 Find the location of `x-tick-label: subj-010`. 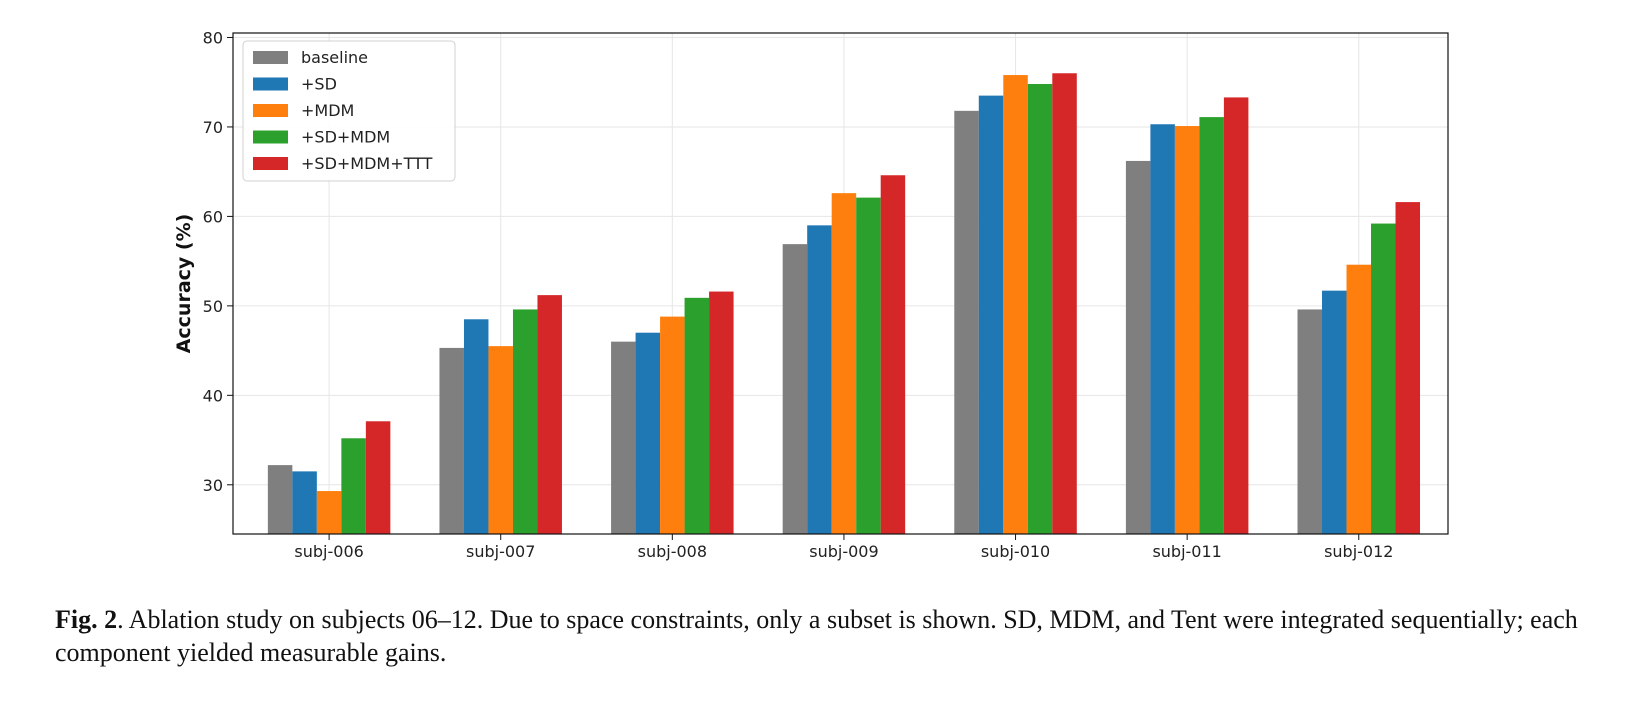

x-tick-label: subj-010 is located at coordinates (1015, 551).